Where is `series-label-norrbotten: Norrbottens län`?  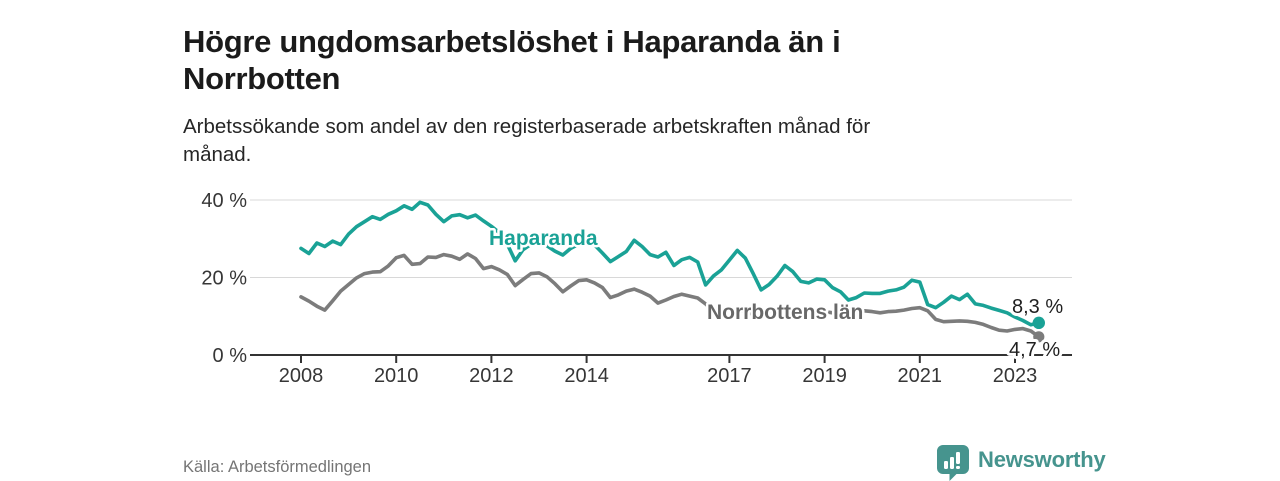 series-label-norrbotten: Norrbottens län is located at coordinates (785, 312).